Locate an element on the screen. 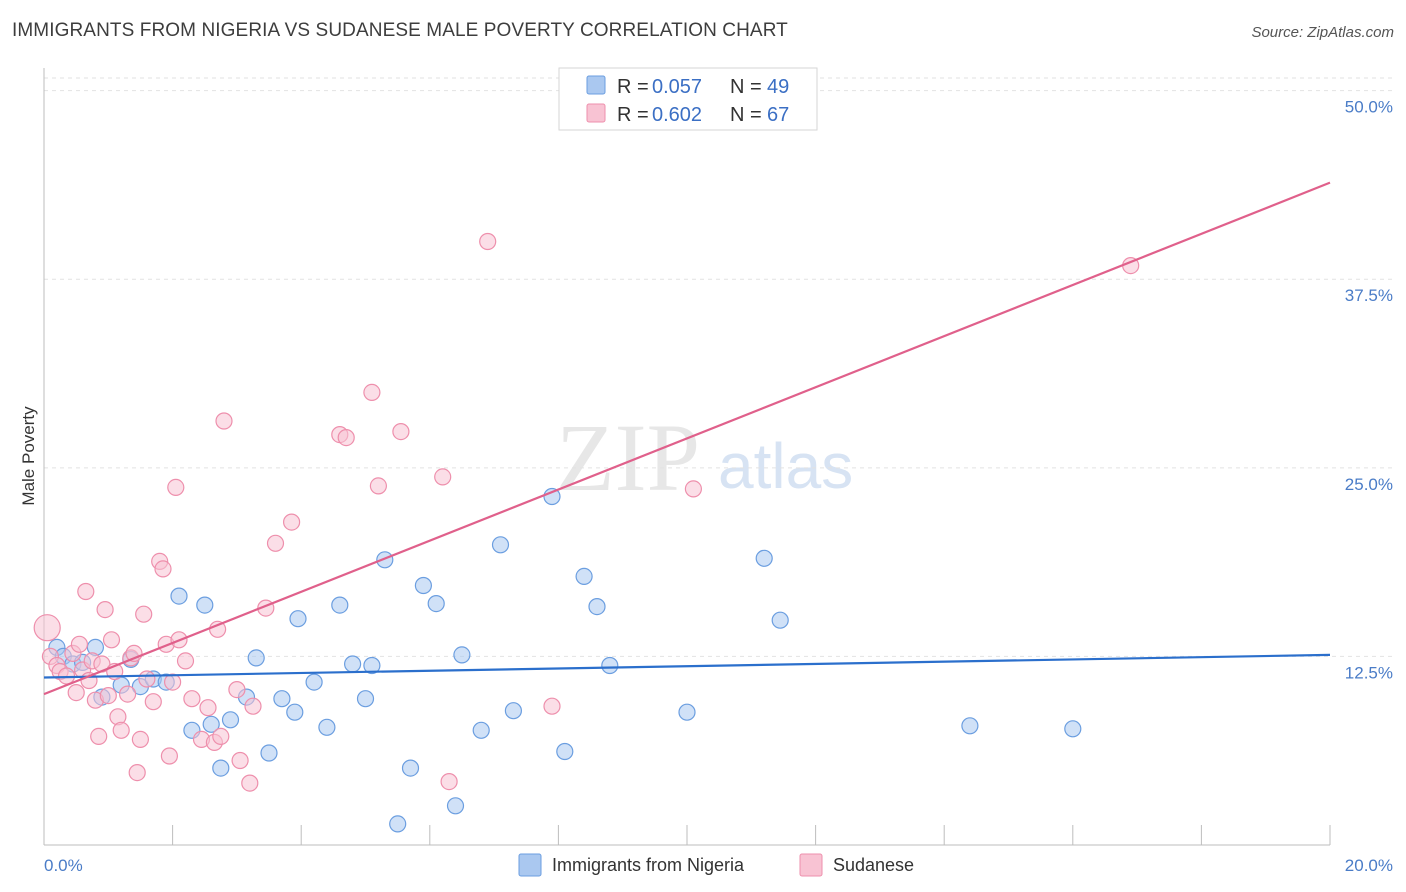 The height and width of the screenshot is (892, 1406). y-tick-label-0: 12.5% is located at coordinates (1369, 672).